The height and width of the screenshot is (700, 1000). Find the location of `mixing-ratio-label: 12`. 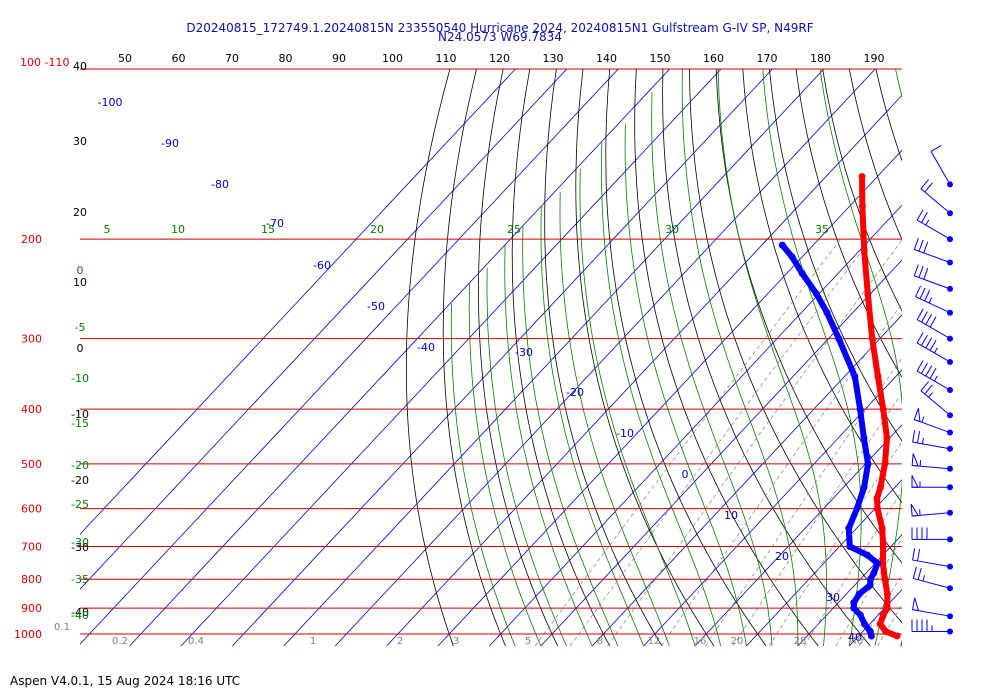

mixing-ratio-label: 12 is located at coordinates (654, 641).